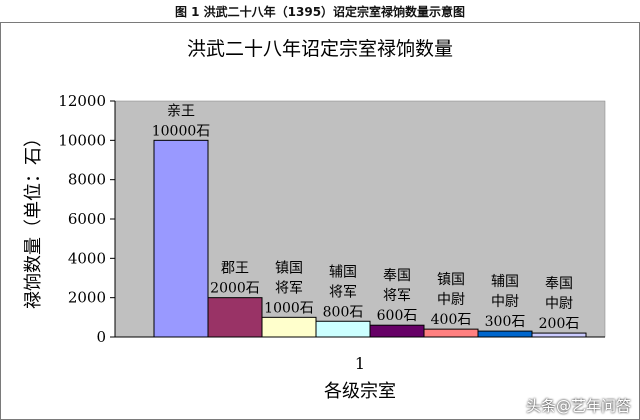 The height and width of the screenshot is (420, 640). What do you see at coordinates (235, 269) in the screenshot?
I see `bar-data-label: 郡王` at bounding box center [235, 269].